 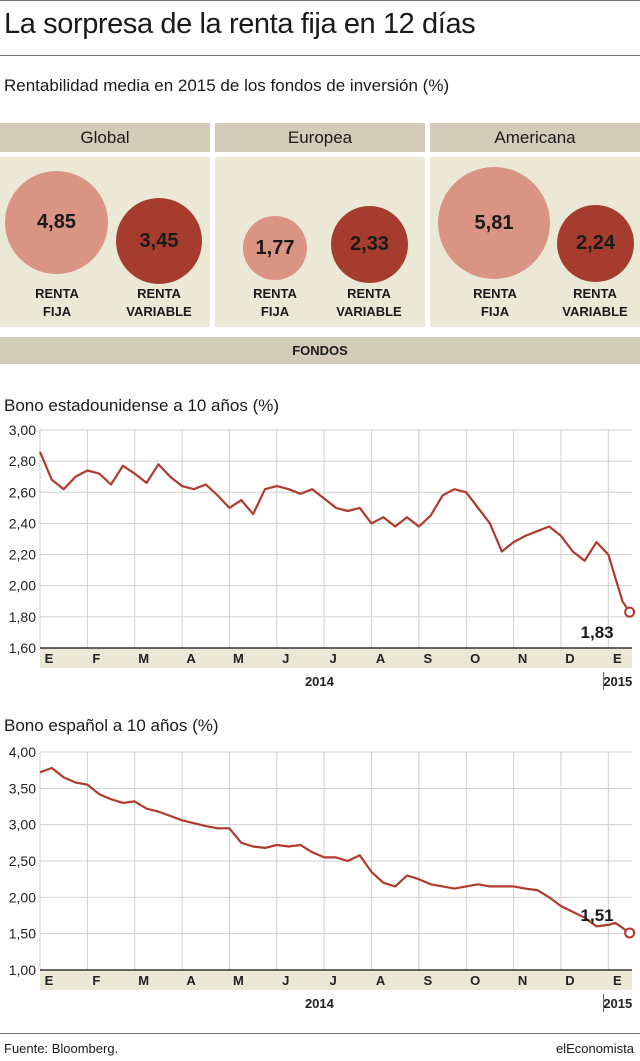 What do you see at coordinates (22, 461) in the screenshot?
I see `y-tick-label: 2,80` at bounding box center [22, 461].